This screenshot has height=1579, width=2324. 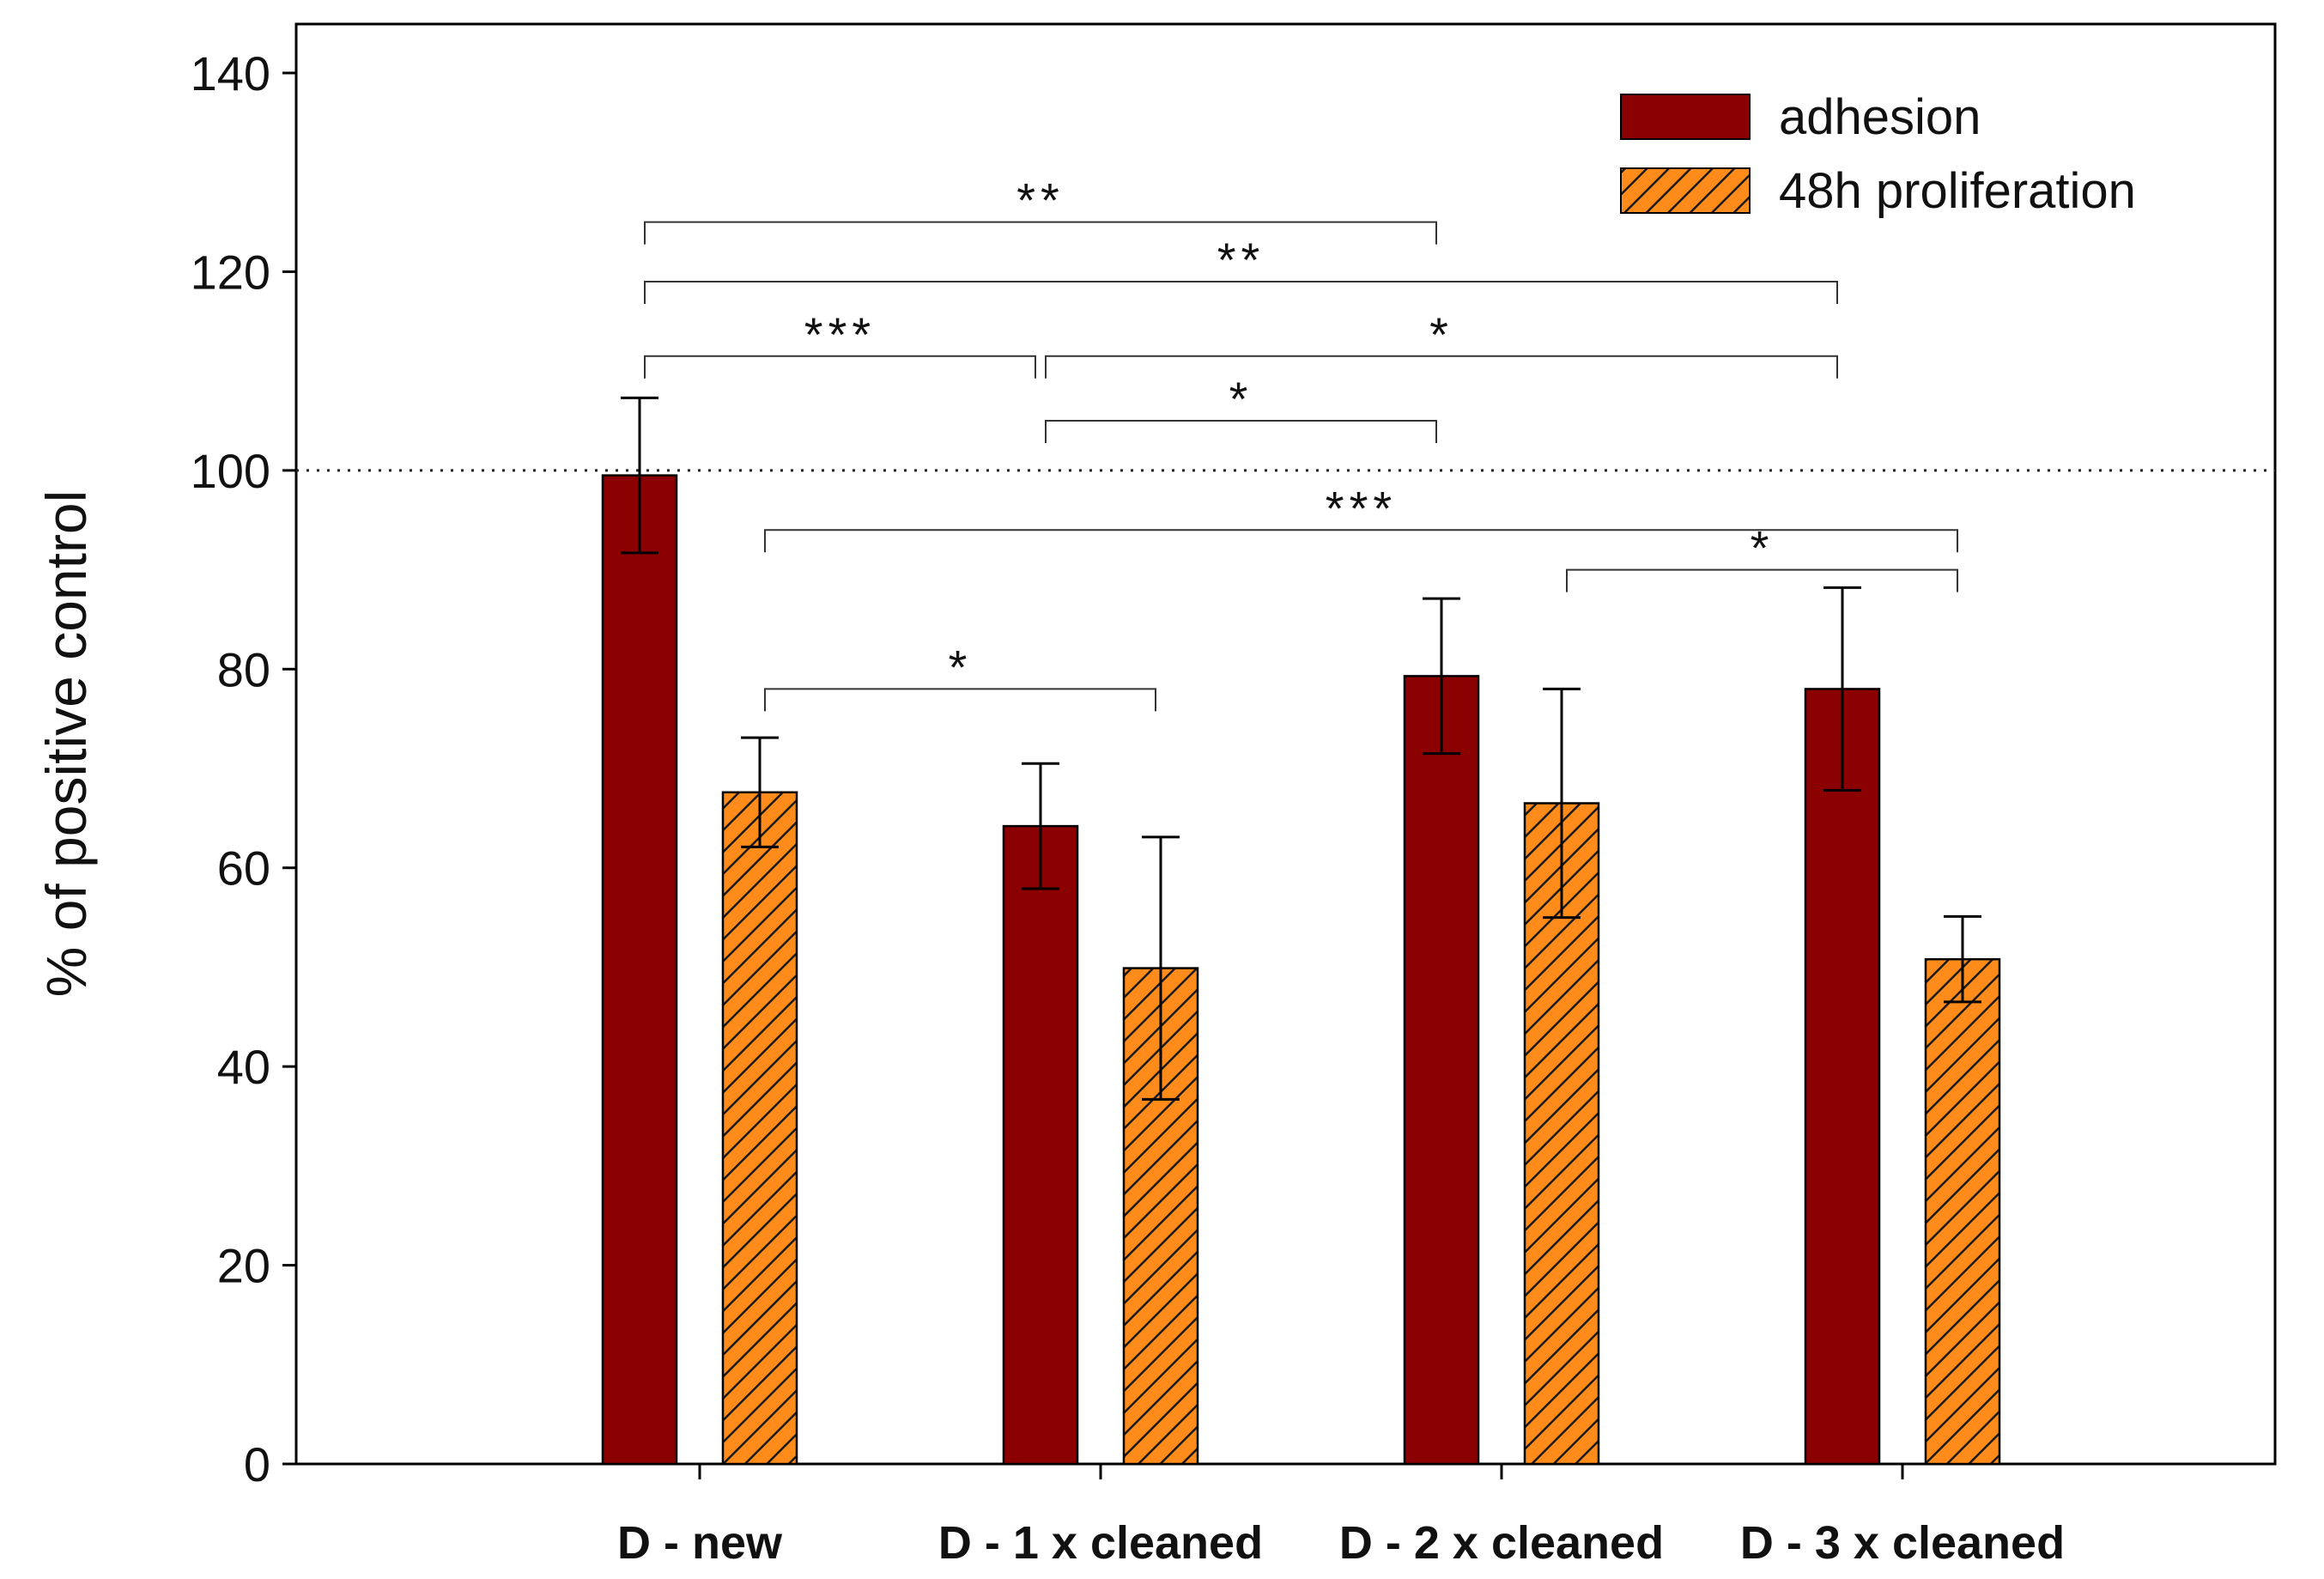 I want to click on y-tick-label: 0, so click(x=257, y=1464).